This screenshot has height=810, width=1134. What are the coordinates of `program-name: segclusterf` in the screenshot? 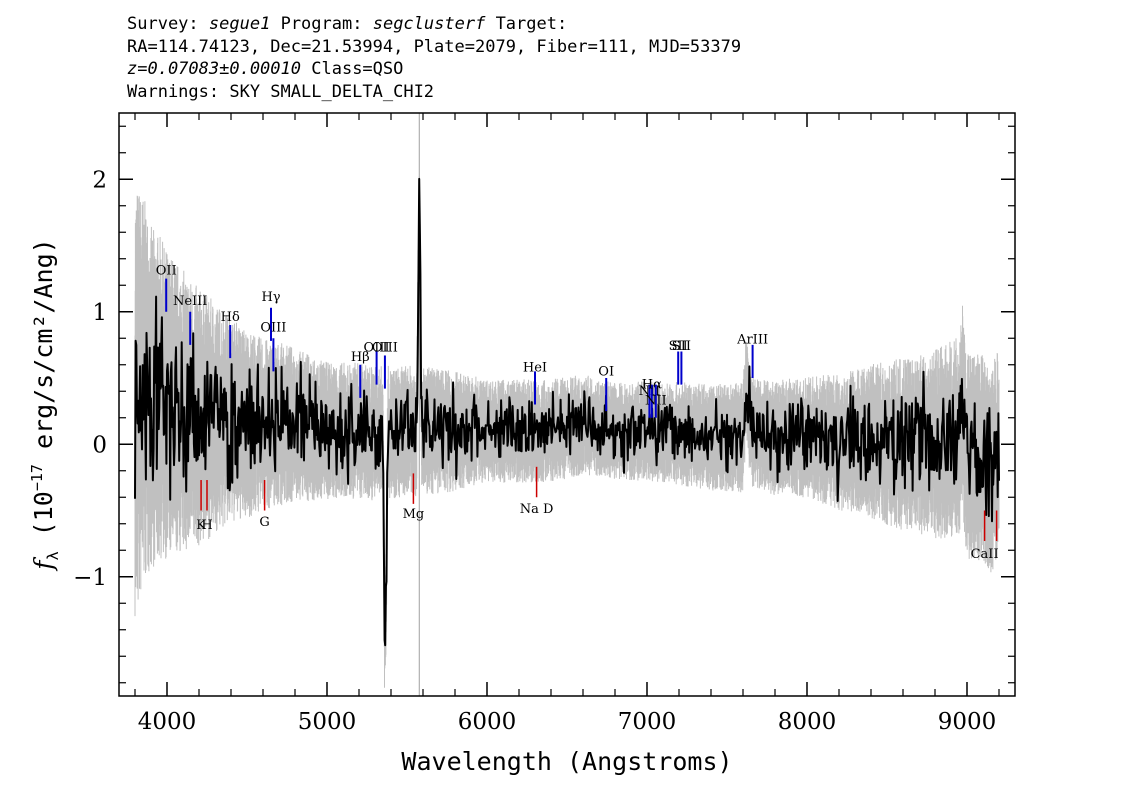 It's located at (429, 24).